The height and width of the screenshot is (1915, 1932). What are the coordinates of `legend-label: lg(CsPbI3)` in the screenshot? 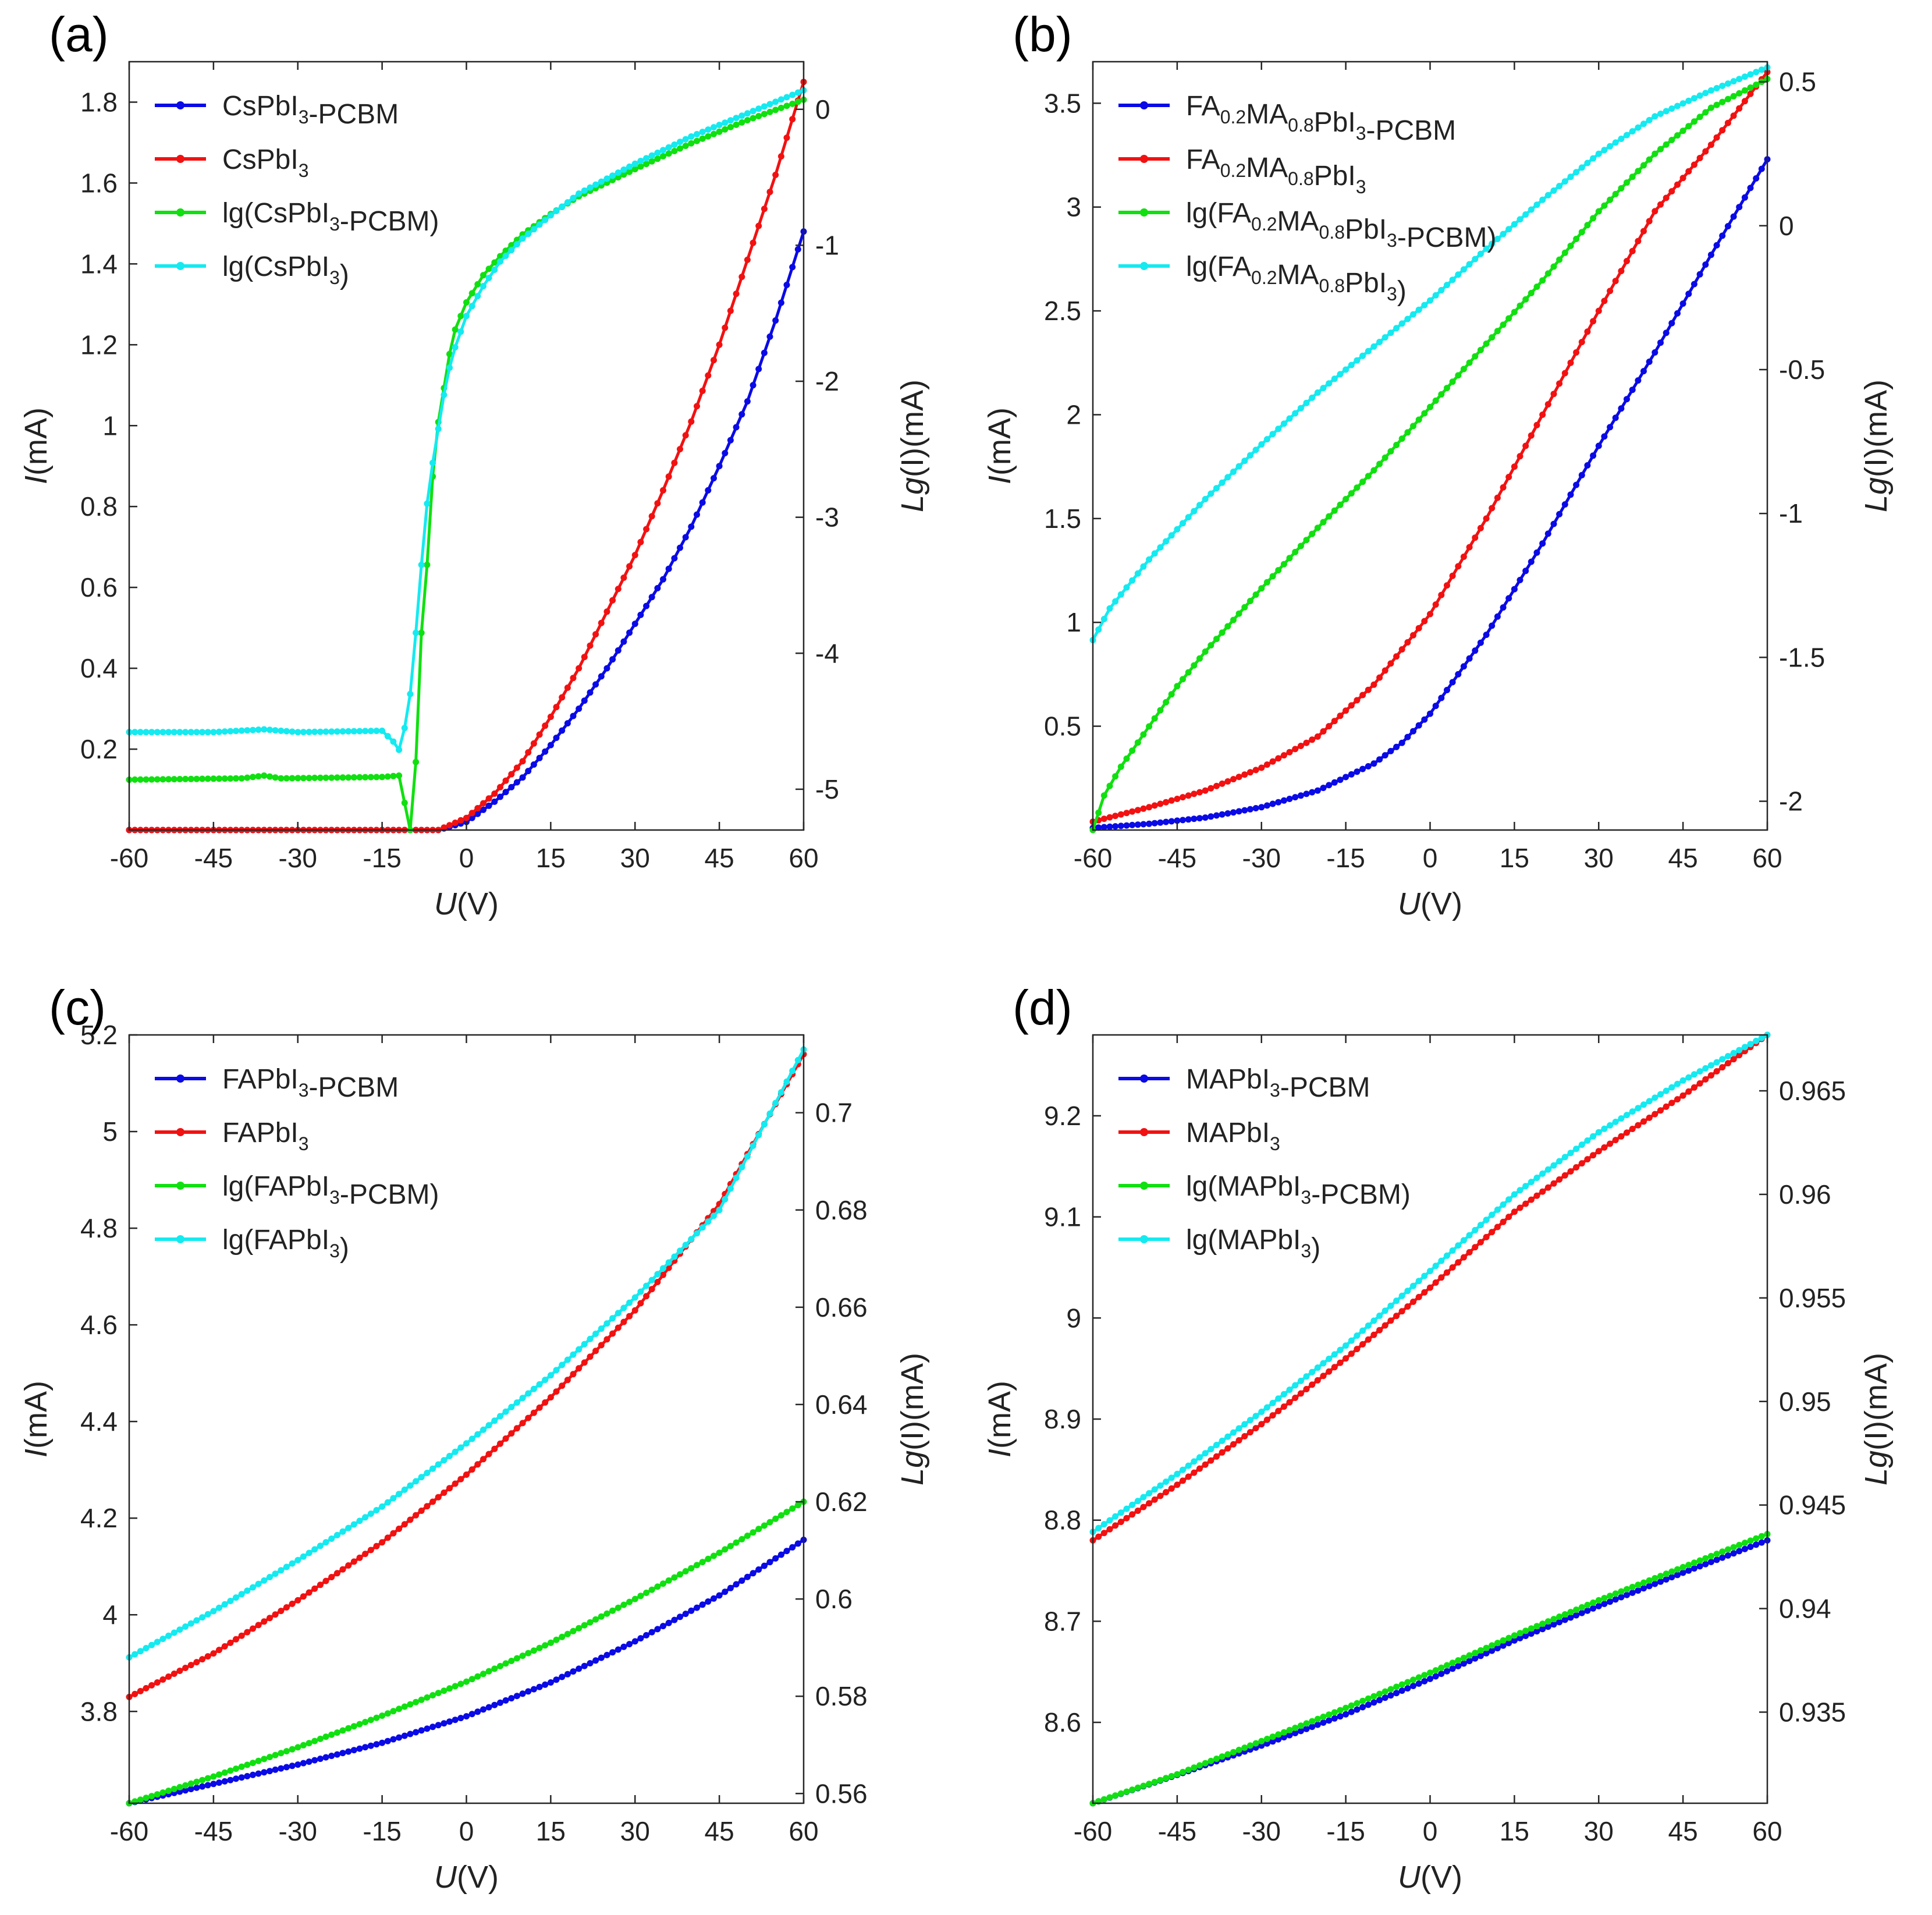 It's located at (285, 270).